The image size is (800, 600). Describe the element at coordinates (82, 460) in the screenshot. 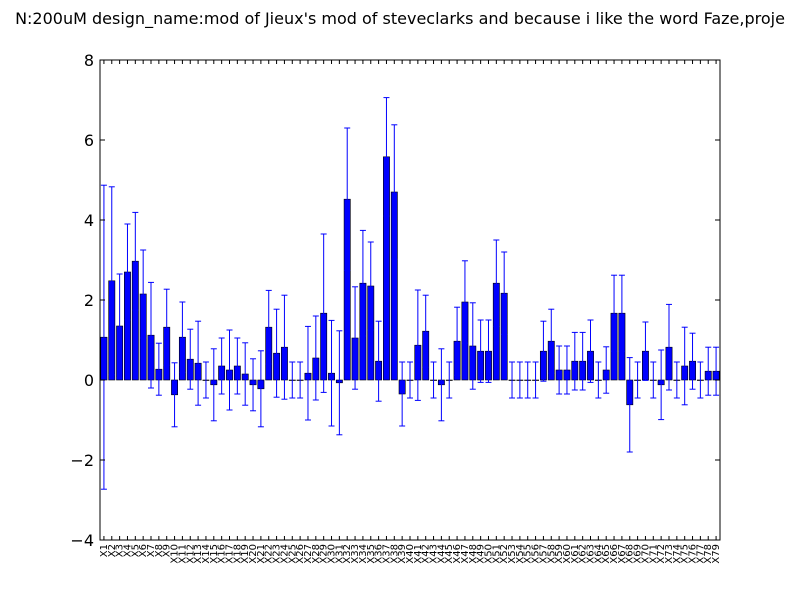

I see `y-tick-label: −2` at that location.